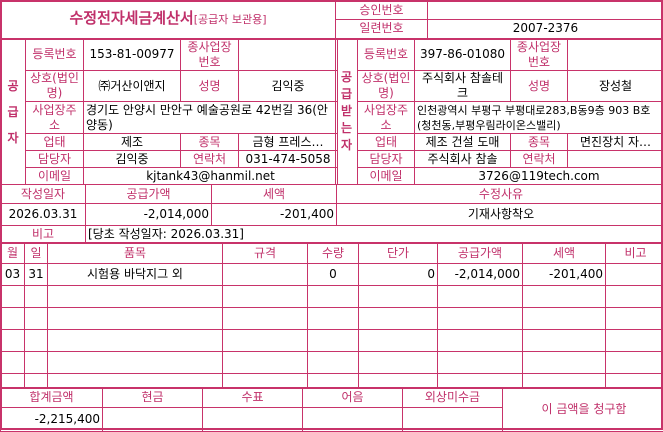  I want to click on item-cell: 0, so click(398, 274).